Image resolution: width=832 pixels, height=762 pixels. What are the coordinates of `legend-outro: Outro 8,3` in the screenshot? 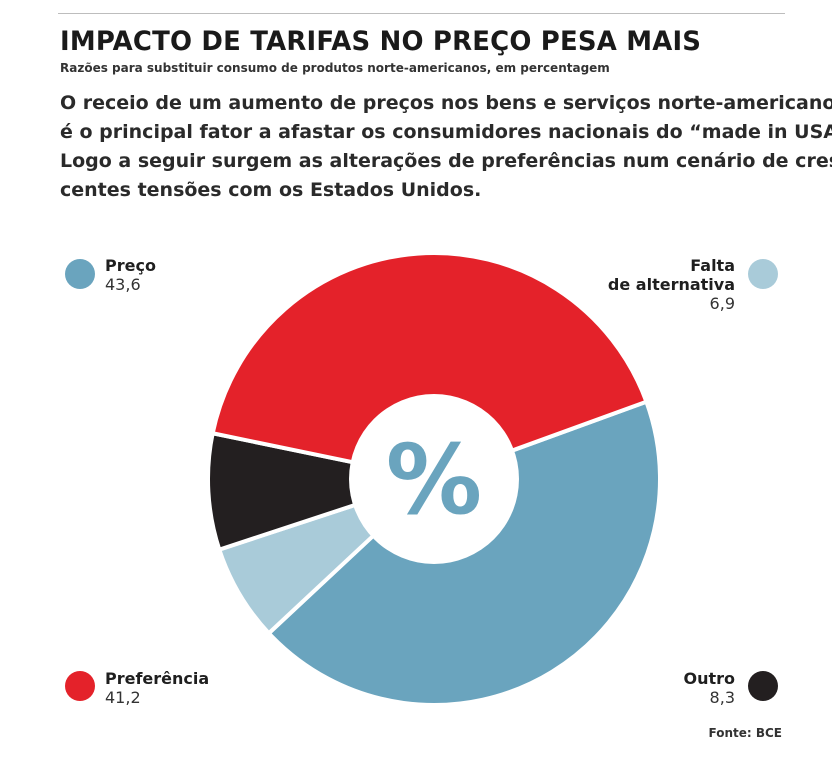 It's located at (709, 688).